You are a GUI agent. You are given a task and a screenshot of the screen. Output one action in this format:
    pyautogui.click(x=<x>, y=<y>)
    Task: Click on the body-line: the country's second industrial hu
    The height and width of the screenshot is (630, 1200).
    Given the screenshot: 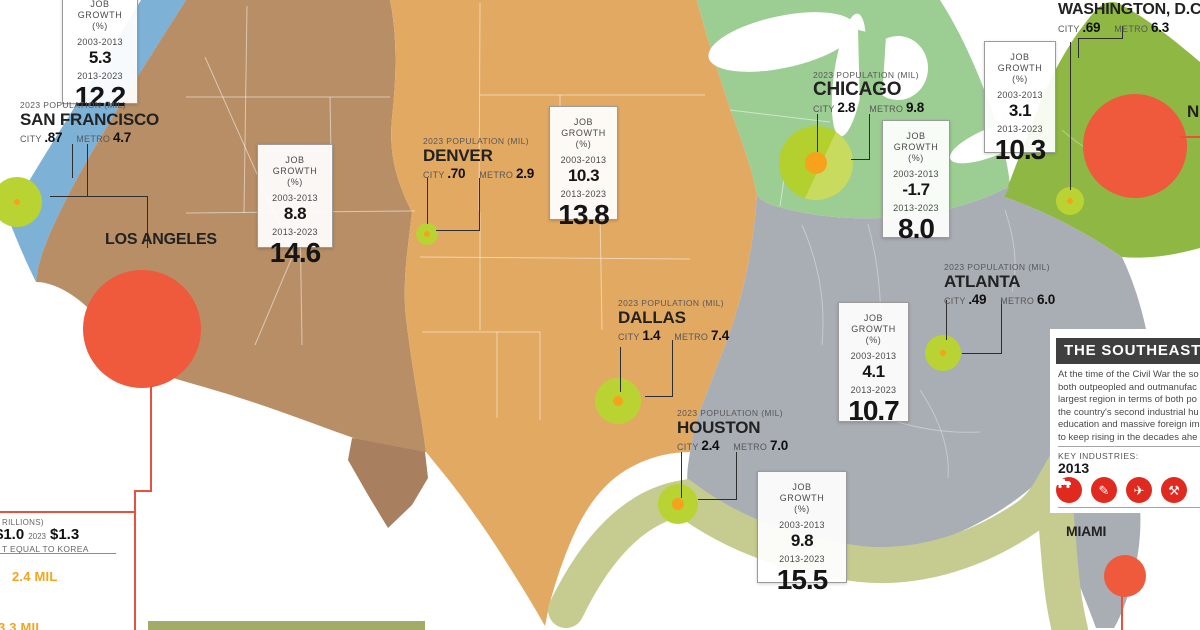 What is the action you would take?
    pyautogui.click(x=1128, y=412)
    